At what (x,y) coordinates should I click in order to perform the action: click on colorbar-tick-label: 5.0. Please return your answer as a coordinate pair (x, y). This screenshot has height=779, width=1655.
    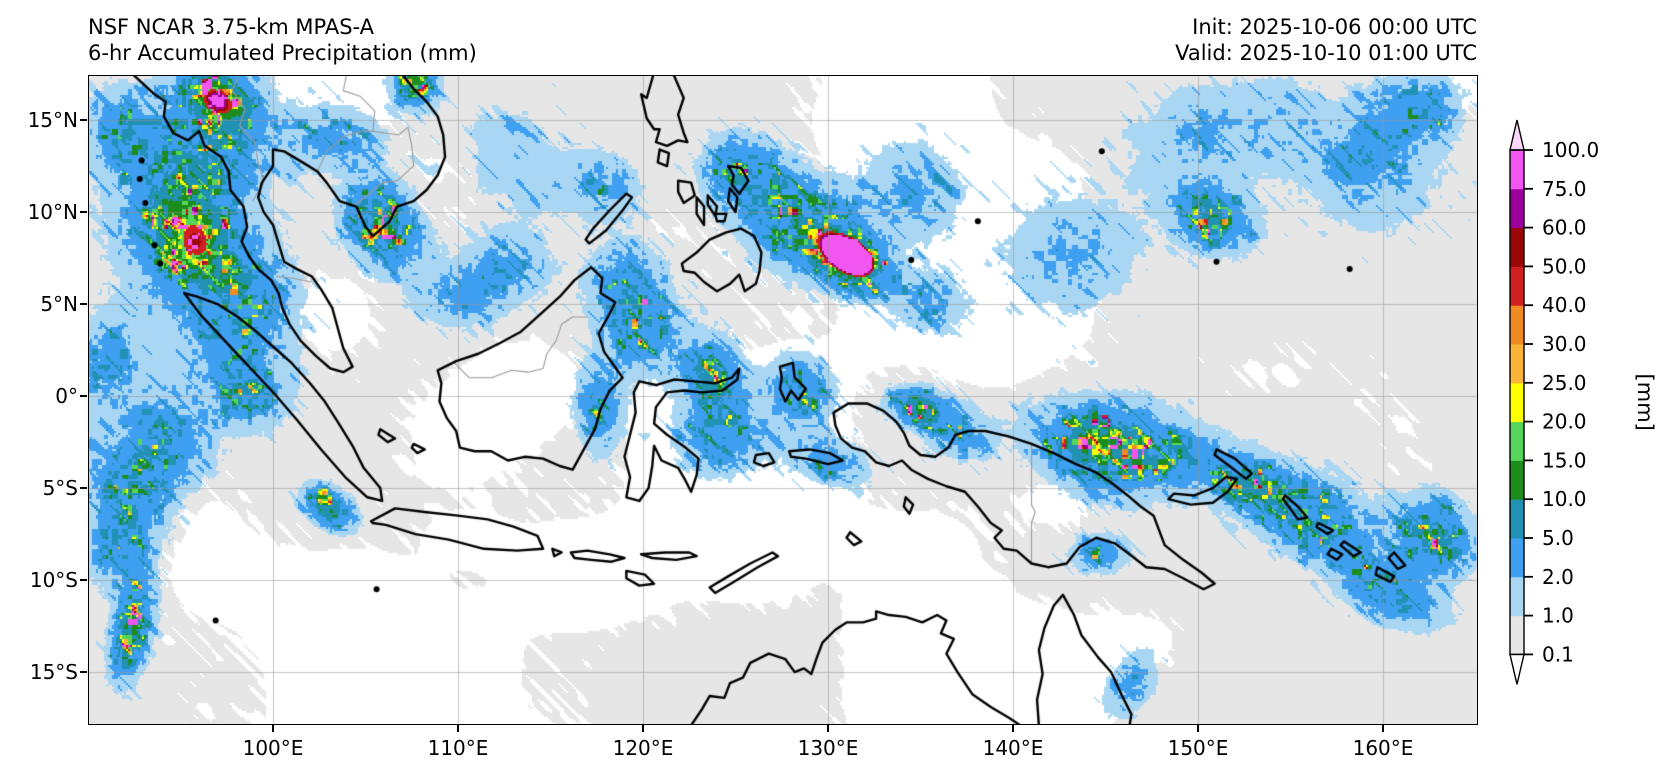
    Looking at the image, I should click on (1558, 538).